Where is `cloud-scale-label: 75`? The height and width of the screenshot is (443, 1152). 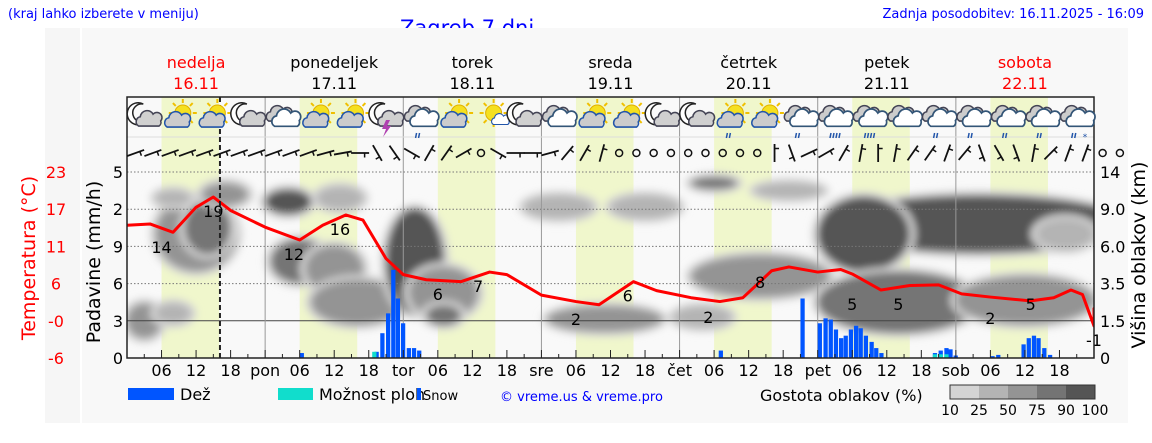 cloud-scale-label: 75 is located at coordinates (1037, 411).